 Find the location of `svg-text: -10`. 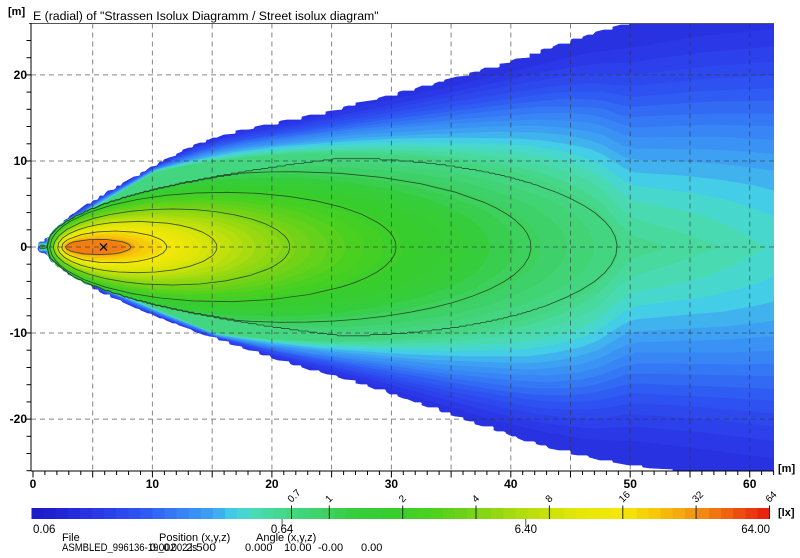

svg-text: -10 is located at coordinates (19, 333).